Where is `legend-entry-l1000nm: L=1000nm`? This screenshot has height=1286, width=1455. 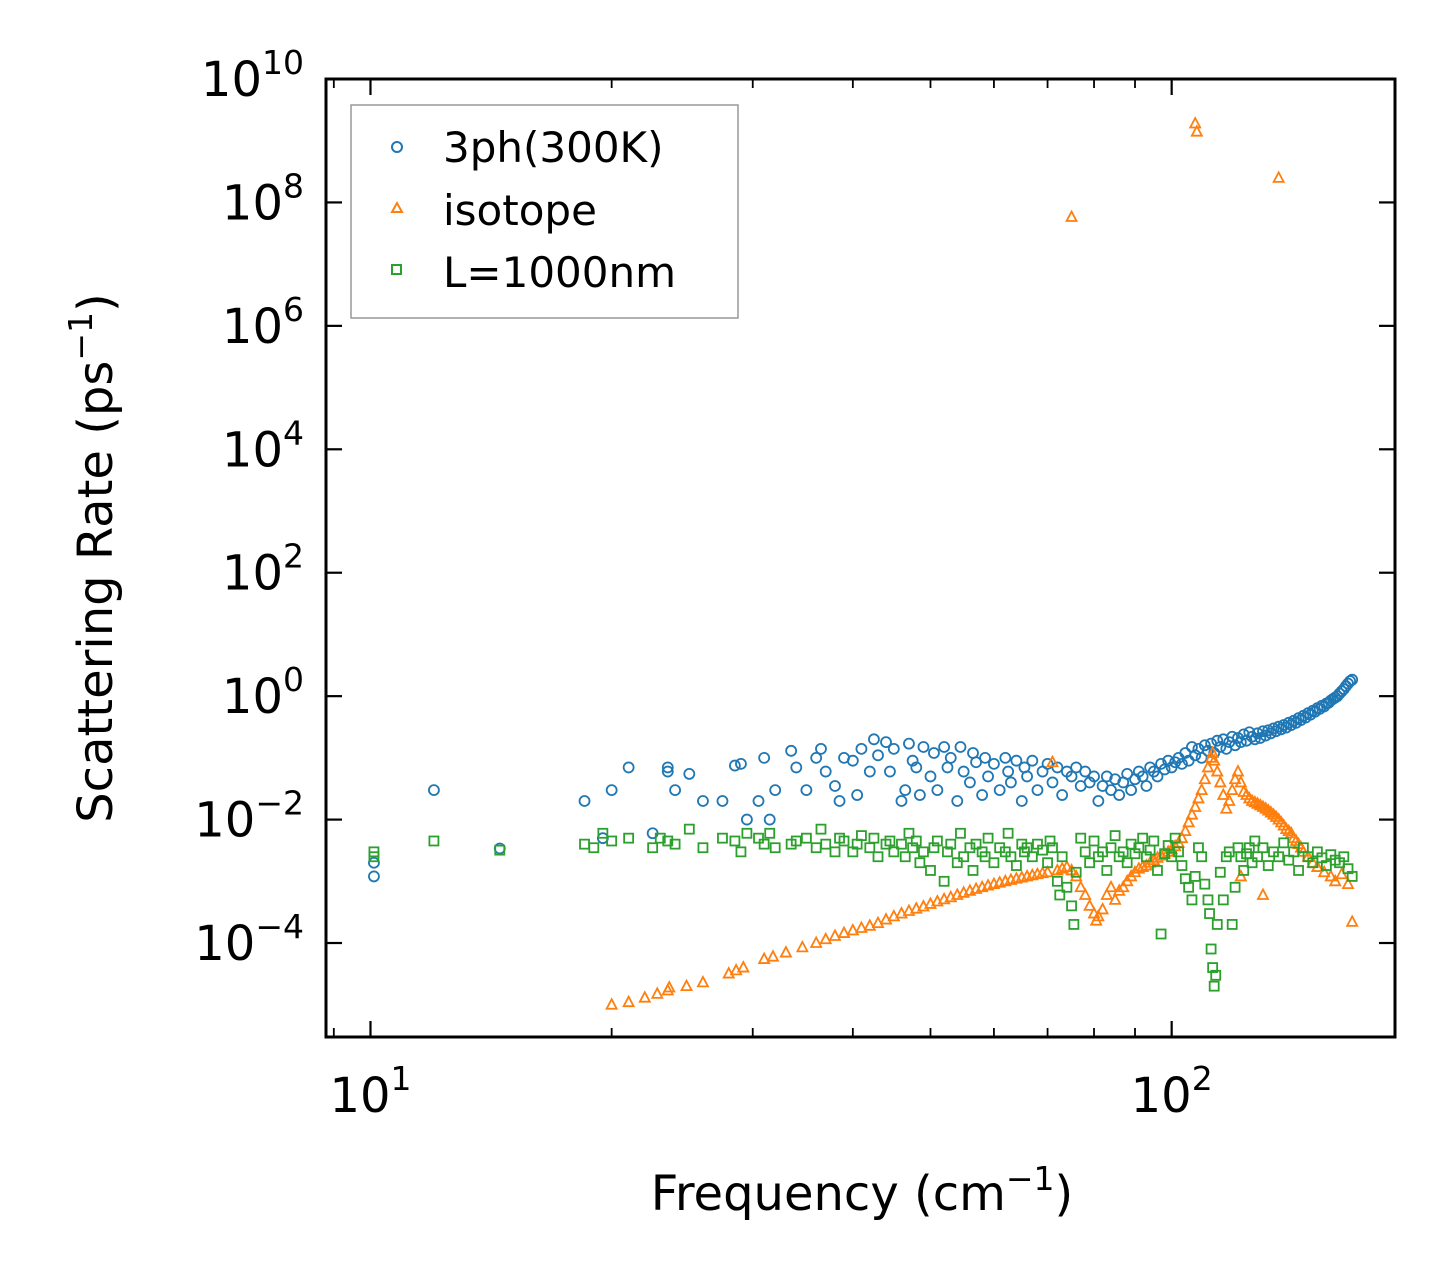
legend-entry-l1000nm: L=1000nm is located at coordinates (533, 272).